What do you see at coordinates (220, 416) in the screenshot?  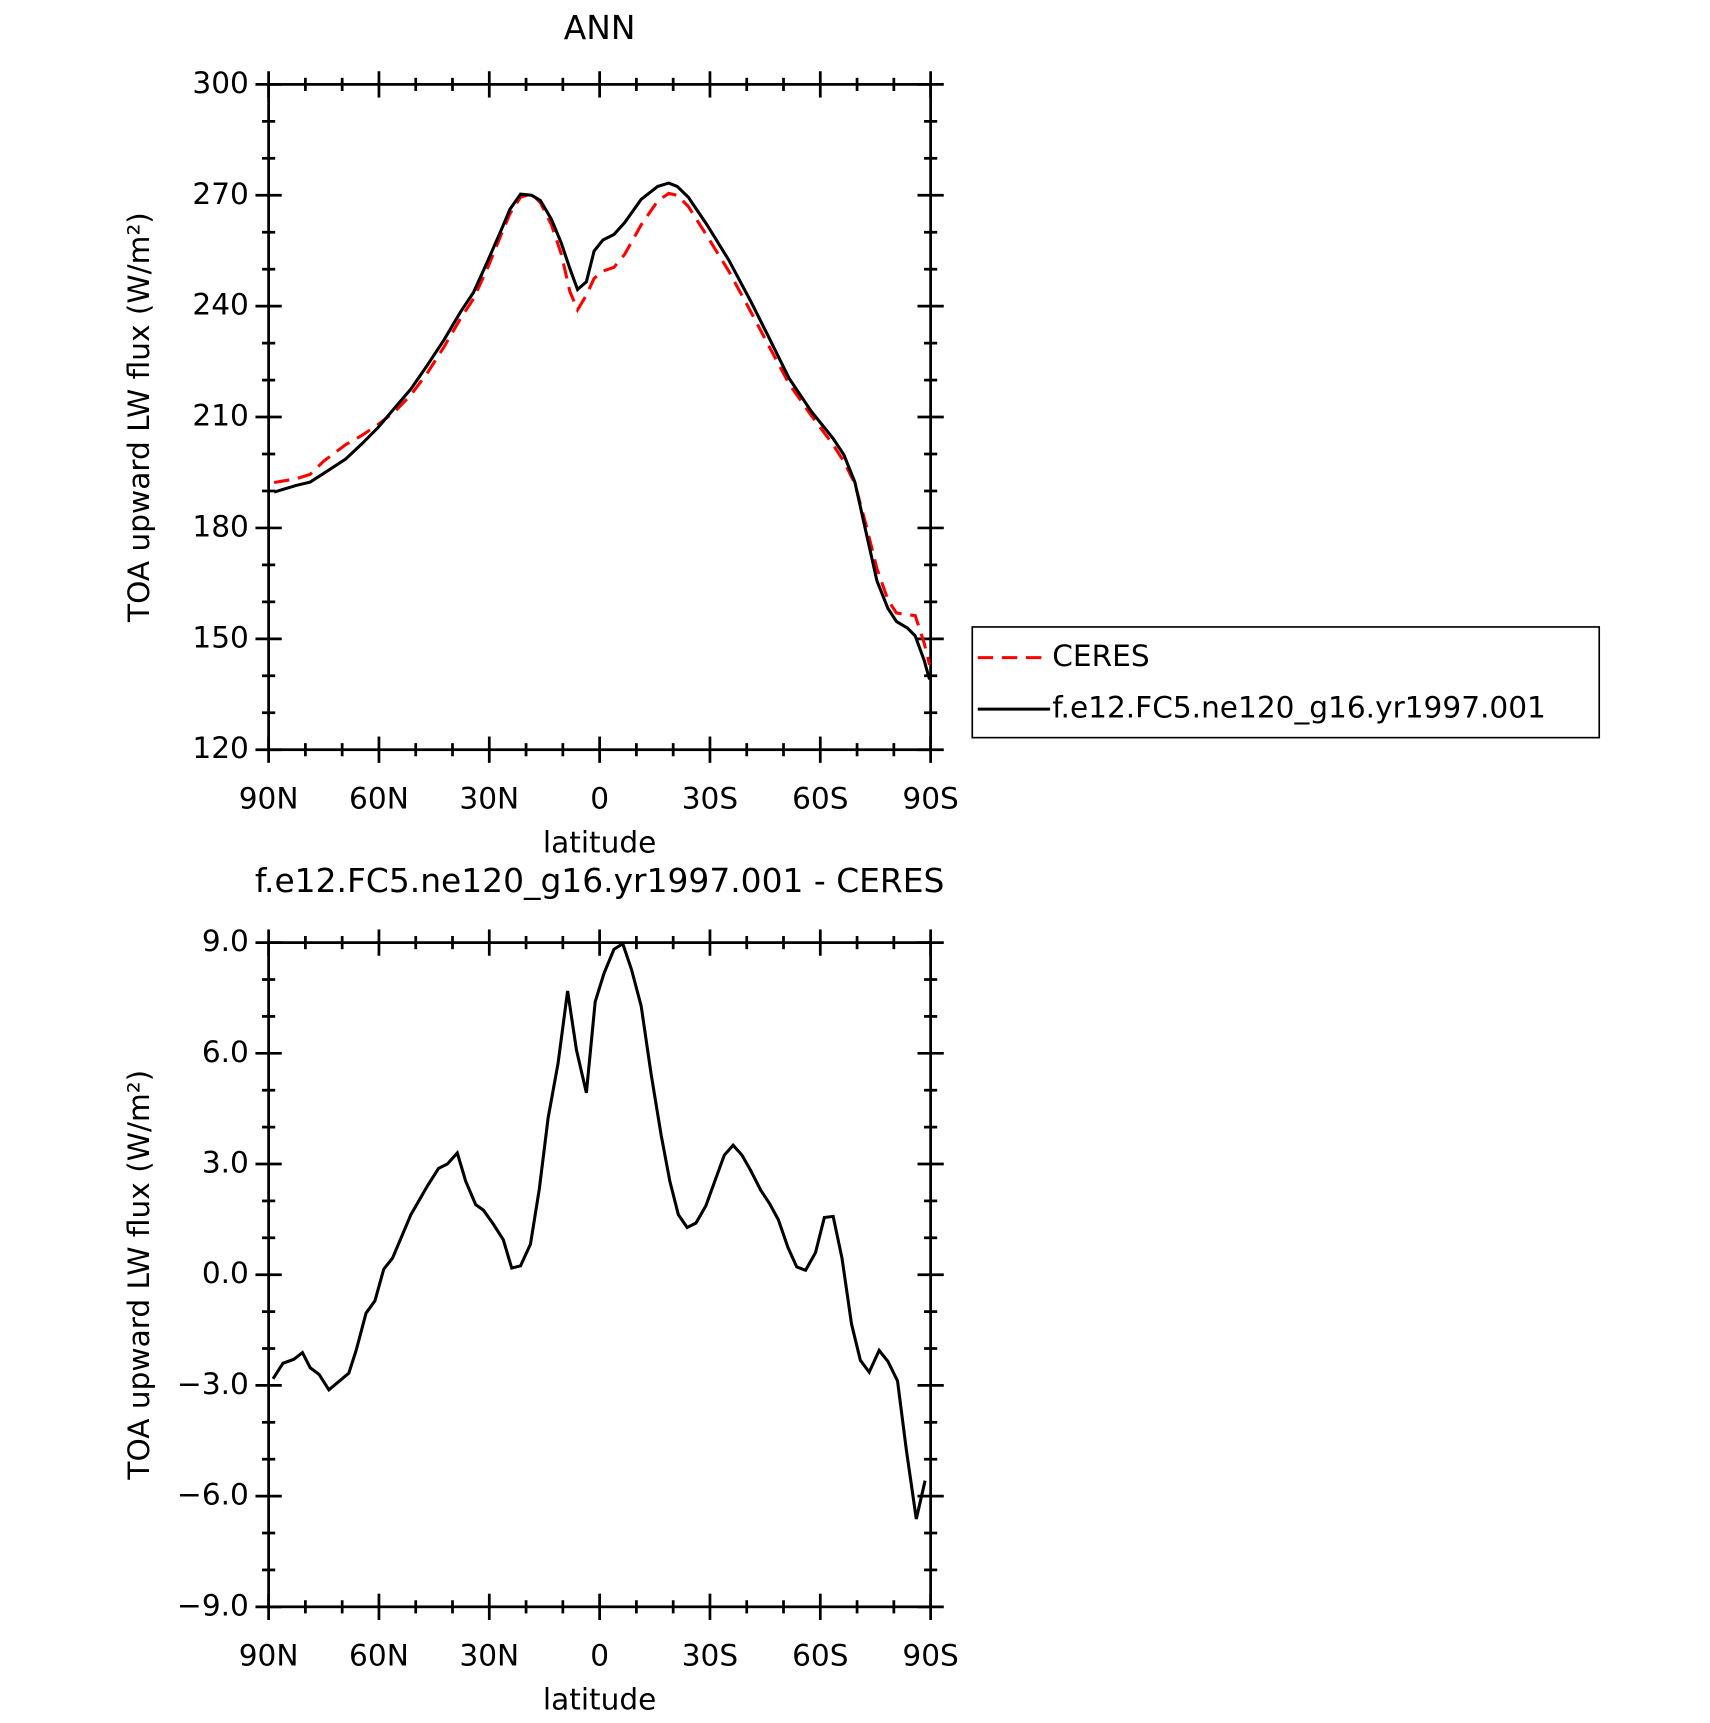 I see `y-tick-label: 210` at bounding box center [220, 416].